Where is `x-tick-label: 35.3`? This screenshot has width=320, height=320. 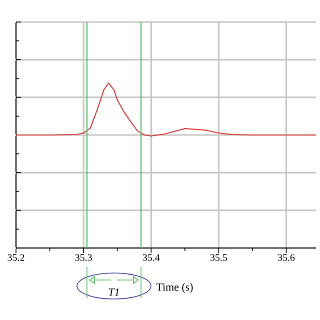 x-tick-label: 35.3 is located at coordinates (83, 257).